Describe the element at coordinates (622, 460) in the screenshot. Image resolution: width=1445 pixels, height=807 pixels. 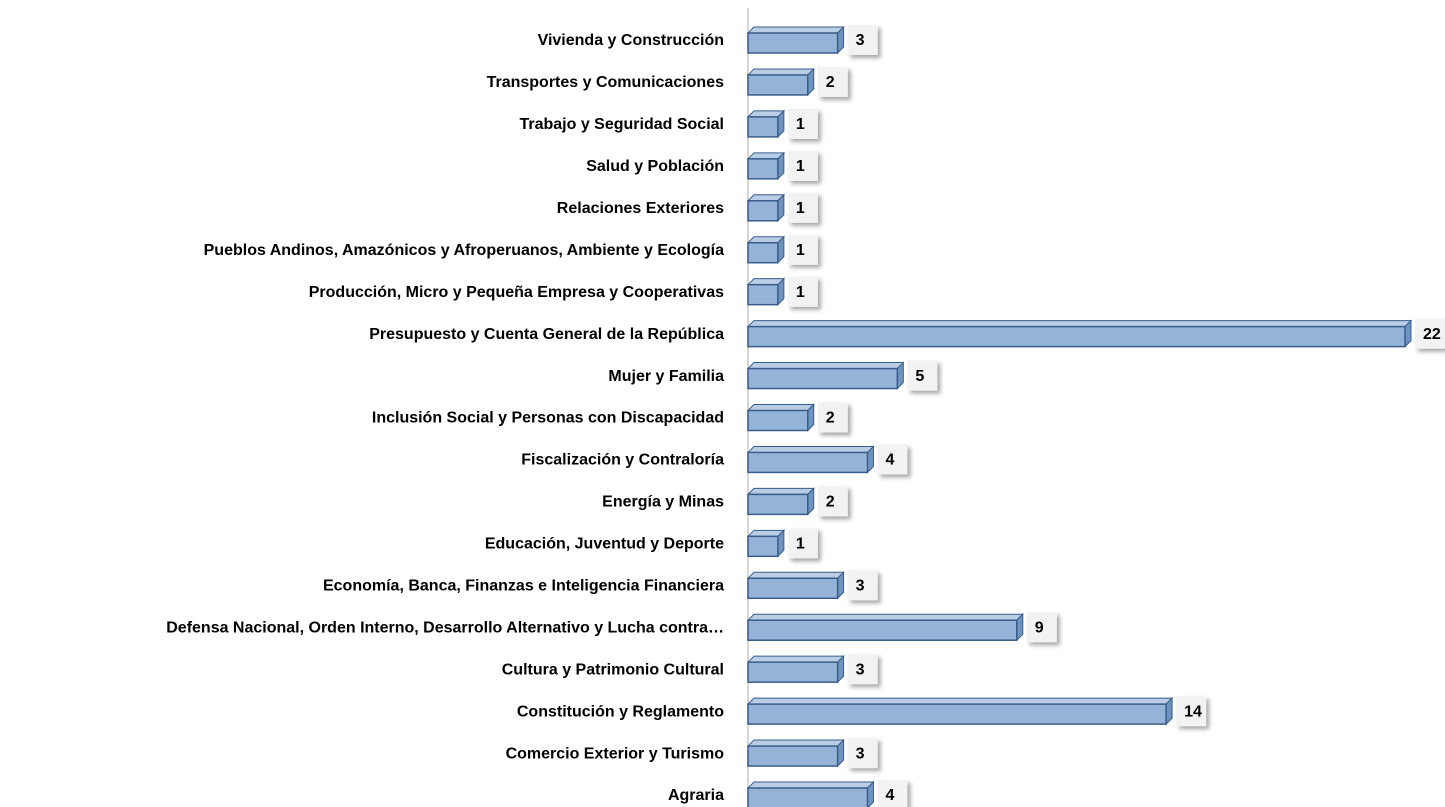
I see `category-label: Fiscalización y Contraloría` at that location.